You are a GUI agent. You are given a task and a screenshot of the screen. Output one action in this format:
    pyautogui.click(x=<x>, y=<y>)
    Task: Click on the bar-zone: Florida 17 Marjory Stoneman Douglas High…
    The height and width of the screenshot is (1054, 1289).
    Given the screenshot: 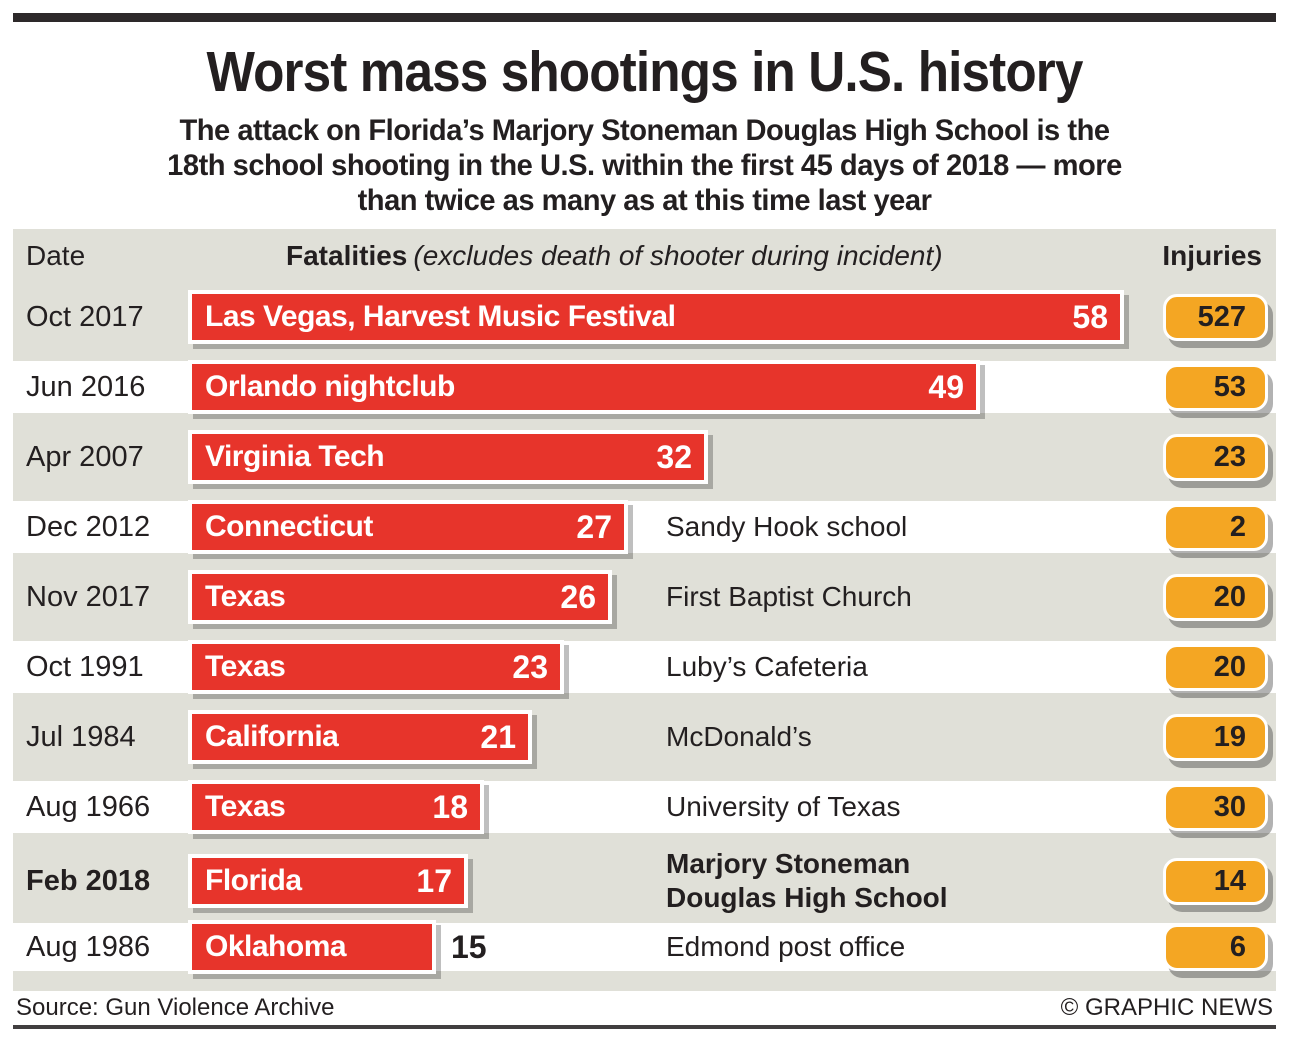 What is the action you would take?
    pyautogui.click(x=675, y=881)
    